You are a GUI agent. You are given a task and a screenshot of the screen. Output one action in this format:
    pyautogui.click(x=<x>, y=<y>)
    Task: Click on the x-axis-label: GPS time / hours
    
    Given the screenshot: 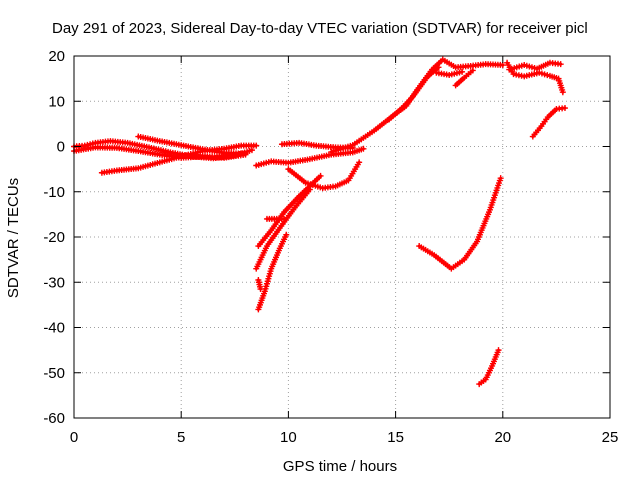 What is the action you would take?
    pyautogui.click(x=340, y=466)
    